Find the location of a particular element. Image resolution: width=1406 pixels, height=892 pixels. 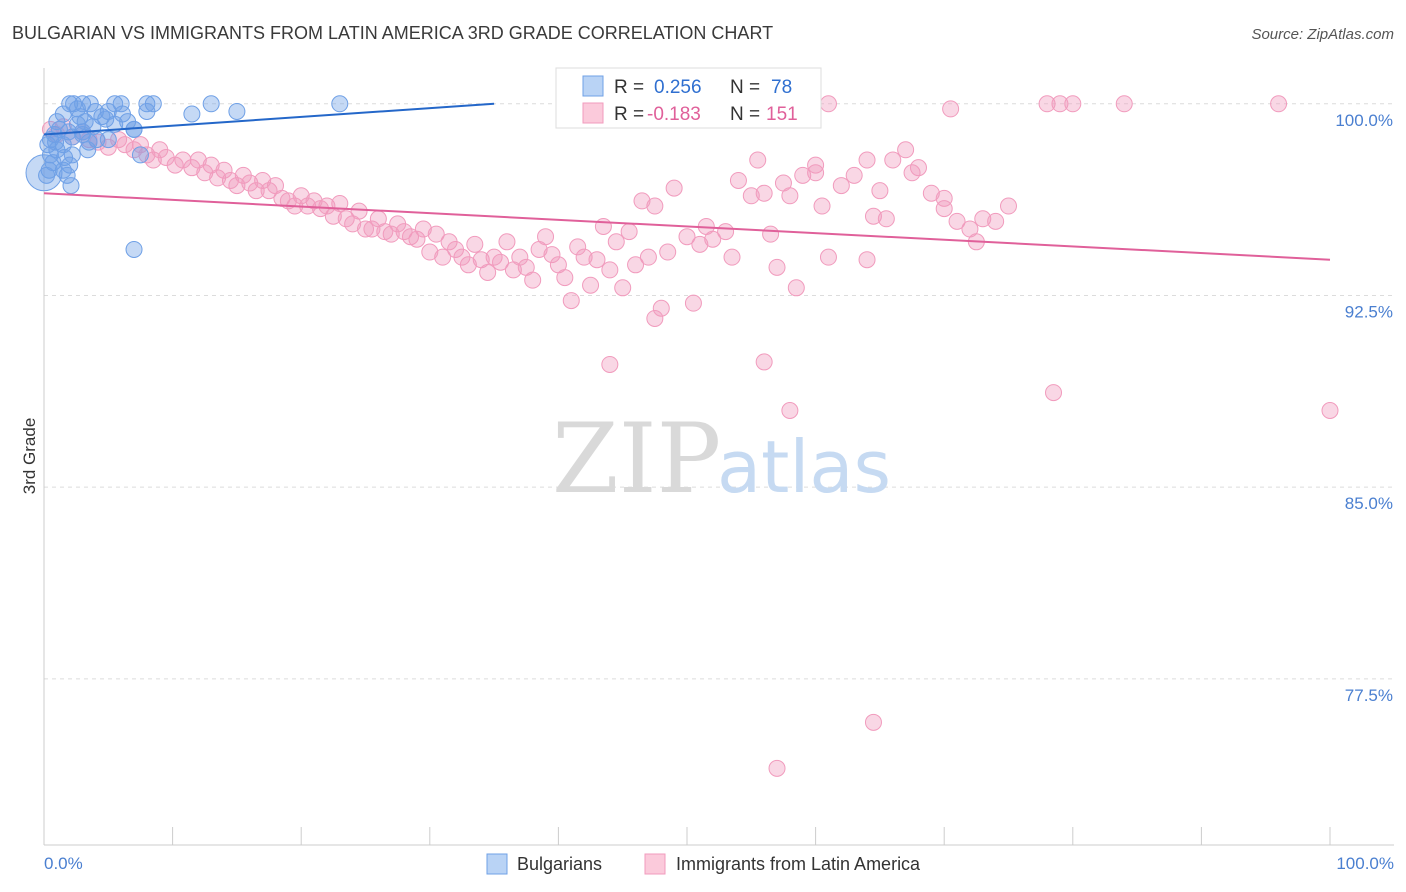

legend-n-value-latin-america: 151 is located at coordinates (782, 114).